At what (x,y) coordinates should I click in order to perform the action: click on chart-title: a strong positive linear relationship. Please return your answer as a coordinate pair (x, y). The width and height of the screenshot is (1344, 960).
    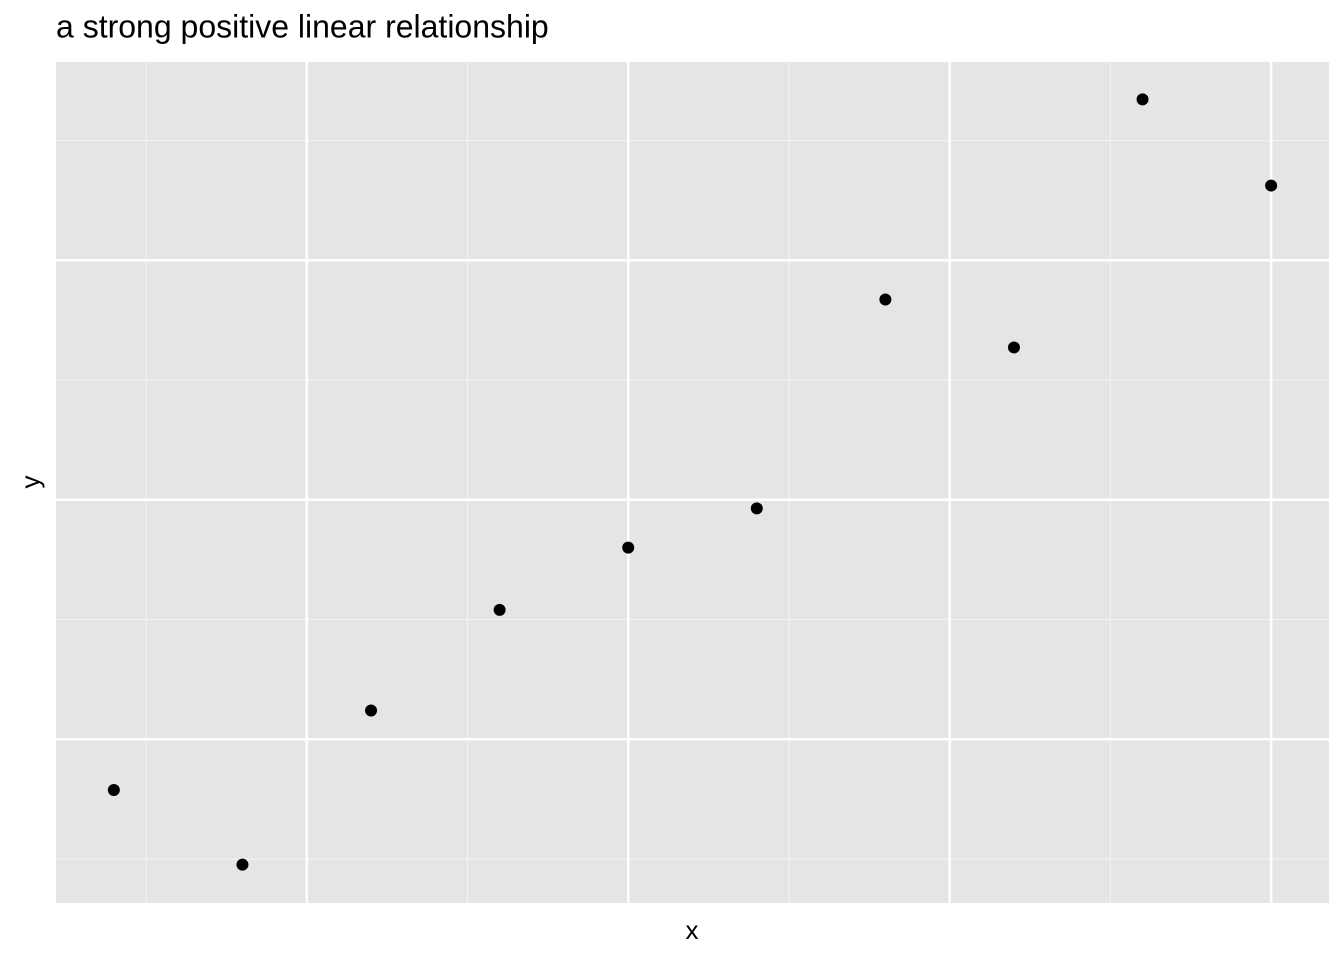
    Looking at the image, I should click on (302, 26).